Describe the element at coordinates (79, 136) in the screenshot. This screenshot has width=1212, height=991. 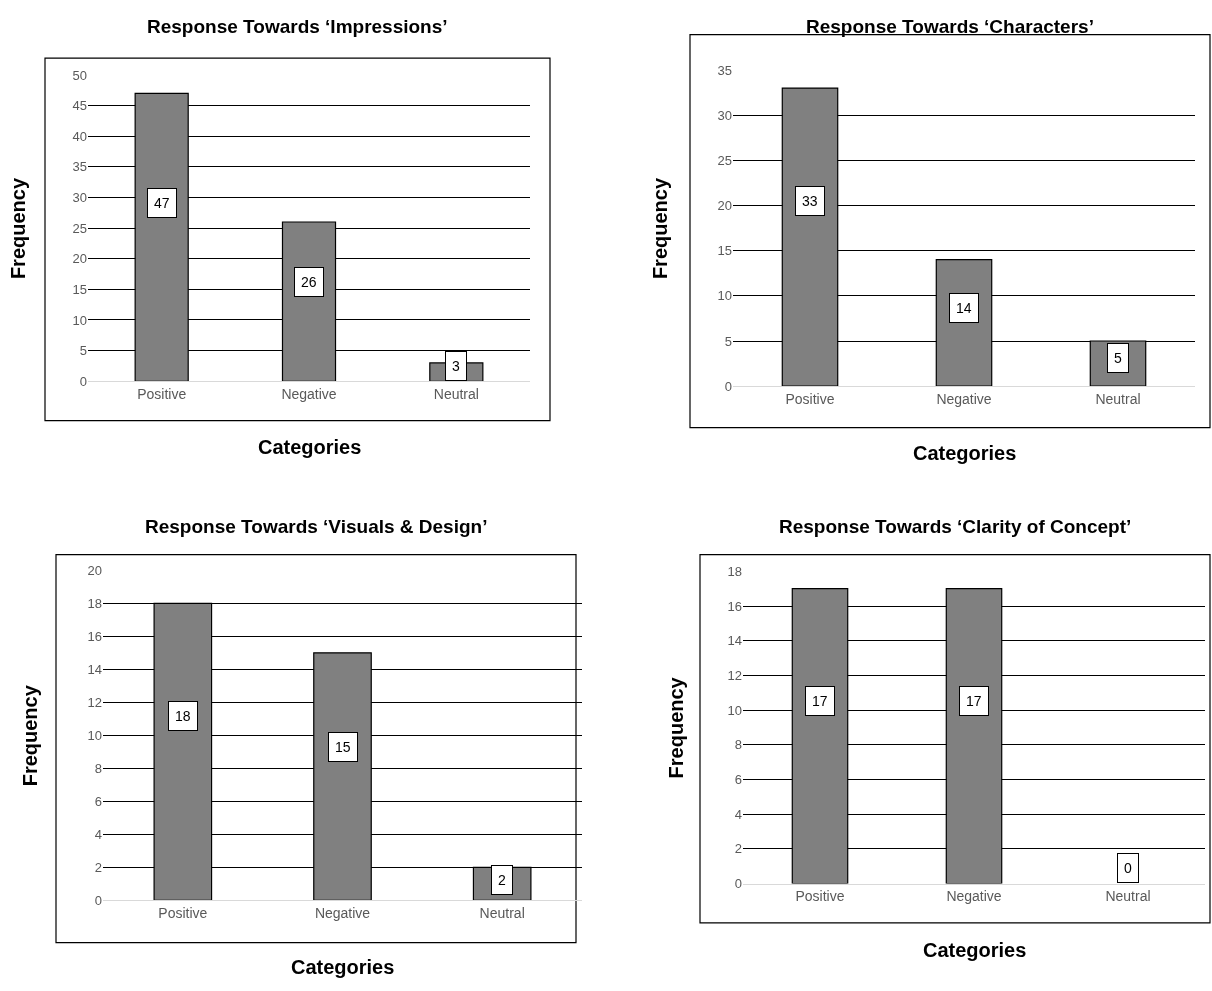
I see `y-tick-label: 40` at that location.